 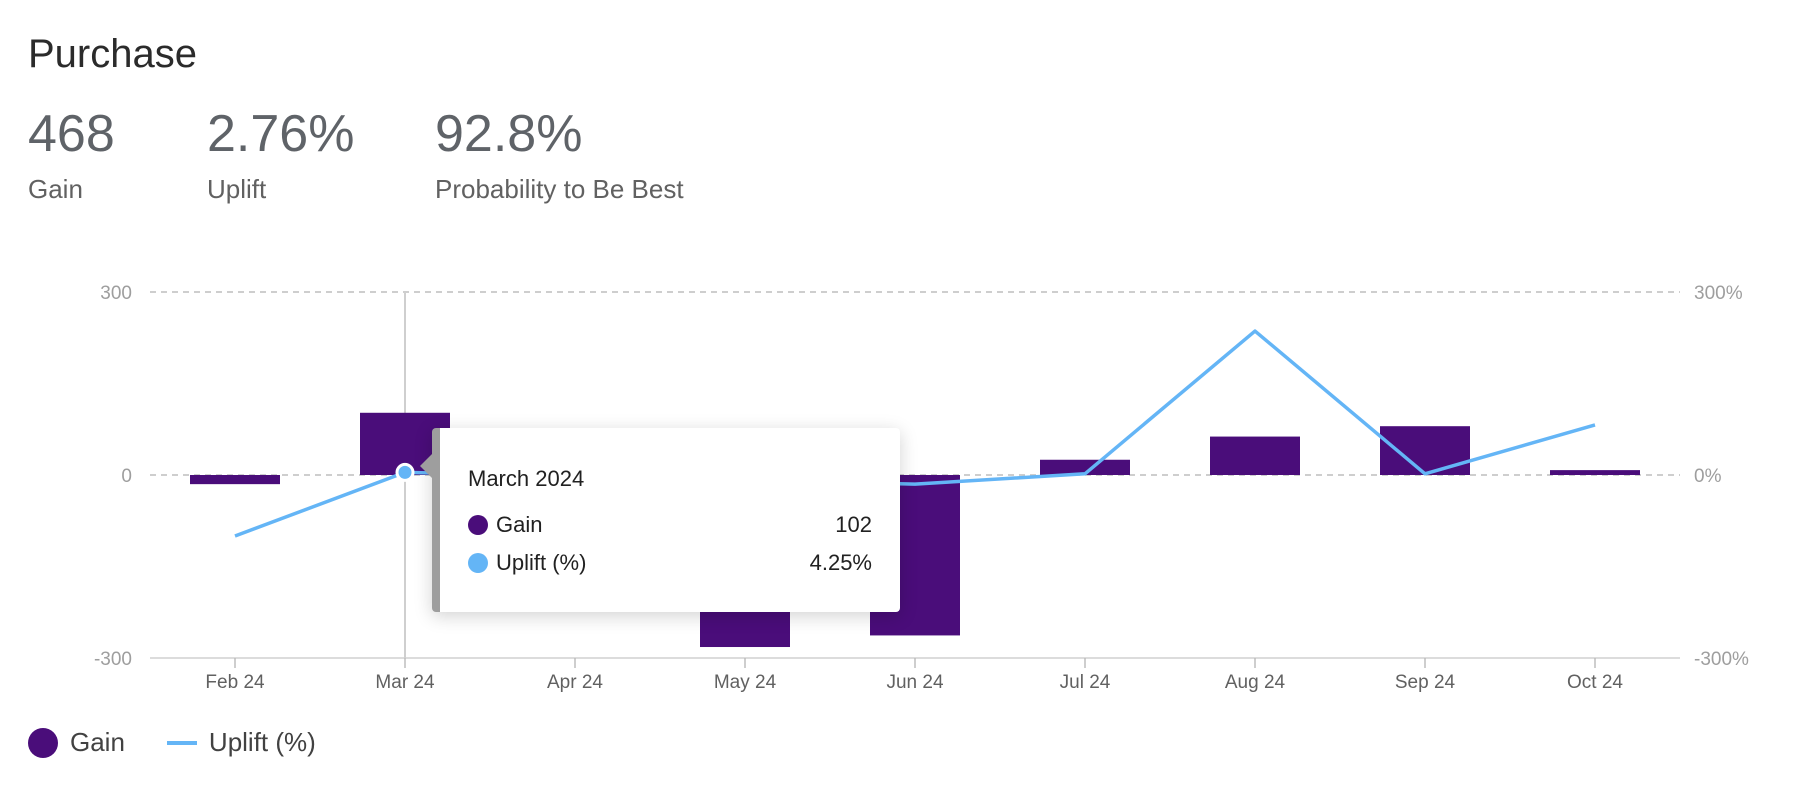 I want to click on x-tick-label: Sep 24, so click(x=1425, y=682).